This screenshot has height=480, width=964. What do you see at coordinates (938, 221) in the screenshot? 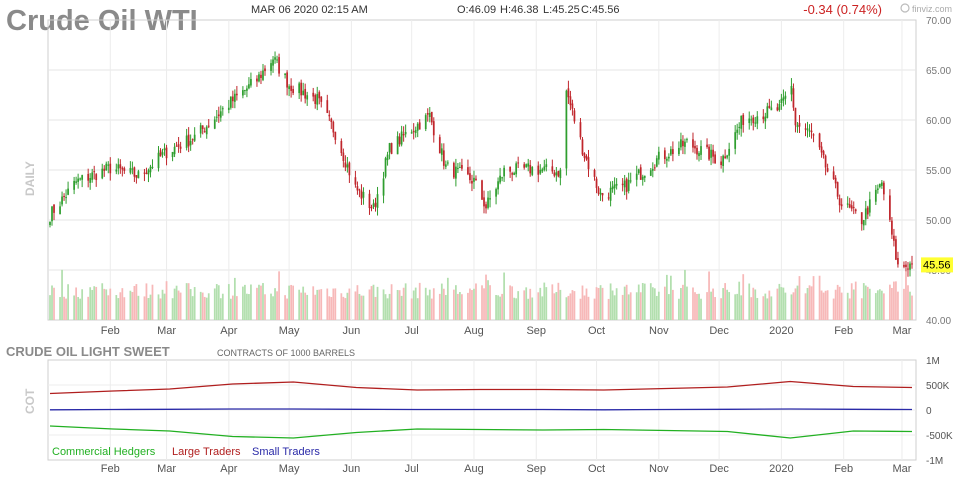
I see `price-y-tick: 50.00` at bounding box center [938, 221].